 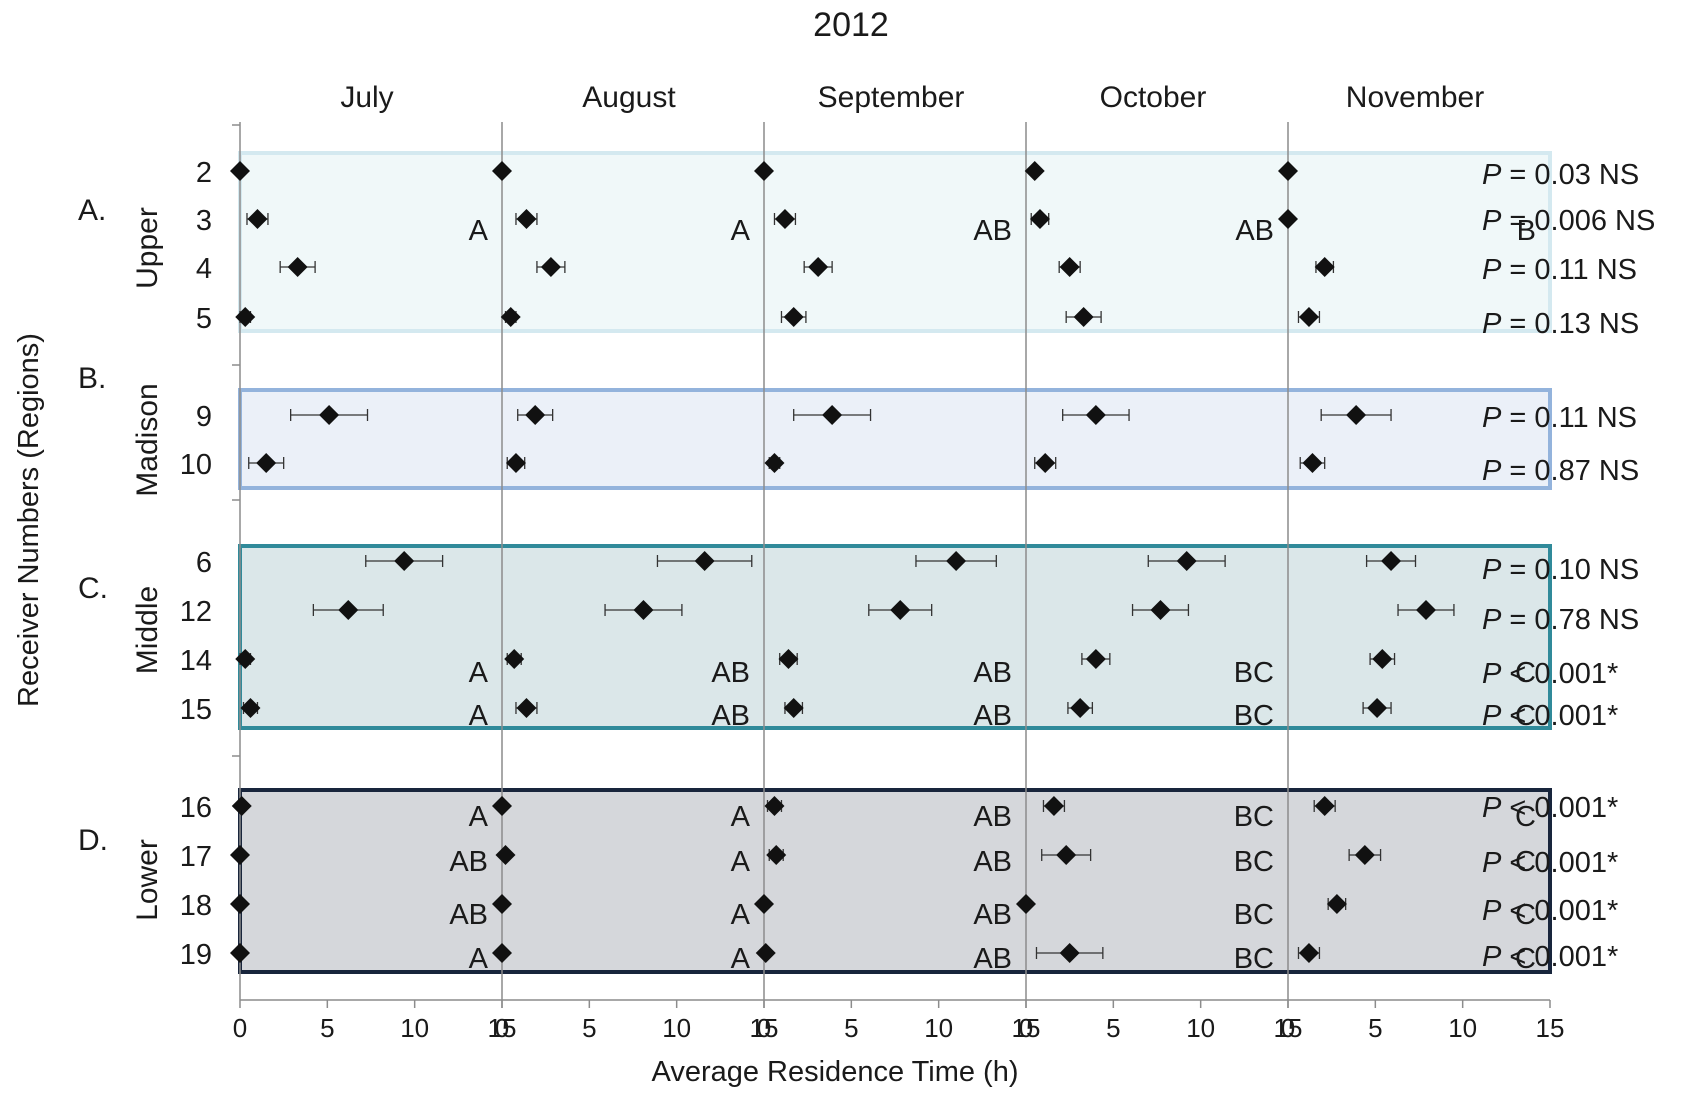 What do you see at coordinates (196, 808) in the screenshot?
I see `receiver-label: 16` at bounding box center [196, 808].